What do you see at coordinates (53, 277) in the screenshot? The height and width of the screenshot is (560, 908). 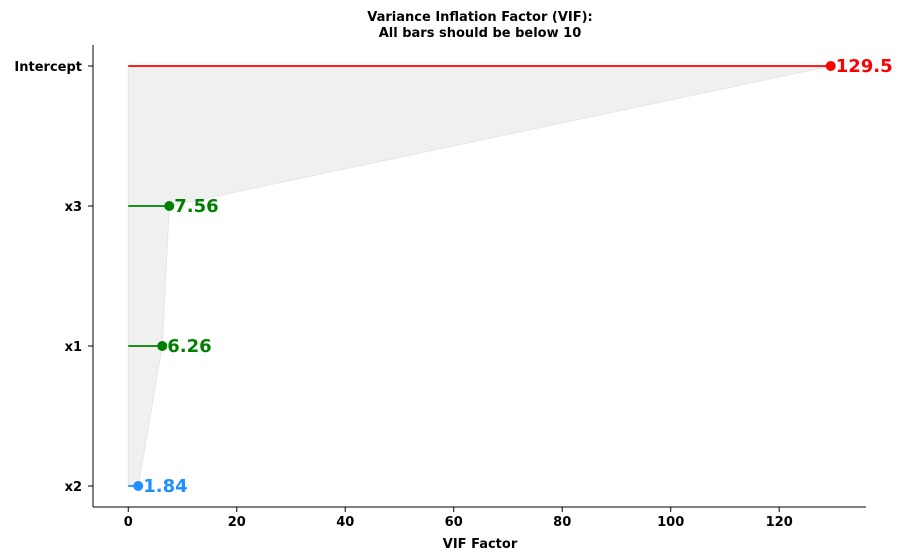 I see `y-axis-ticks: x2 x1 x3 Intercept` at bounding box center [53, 277].